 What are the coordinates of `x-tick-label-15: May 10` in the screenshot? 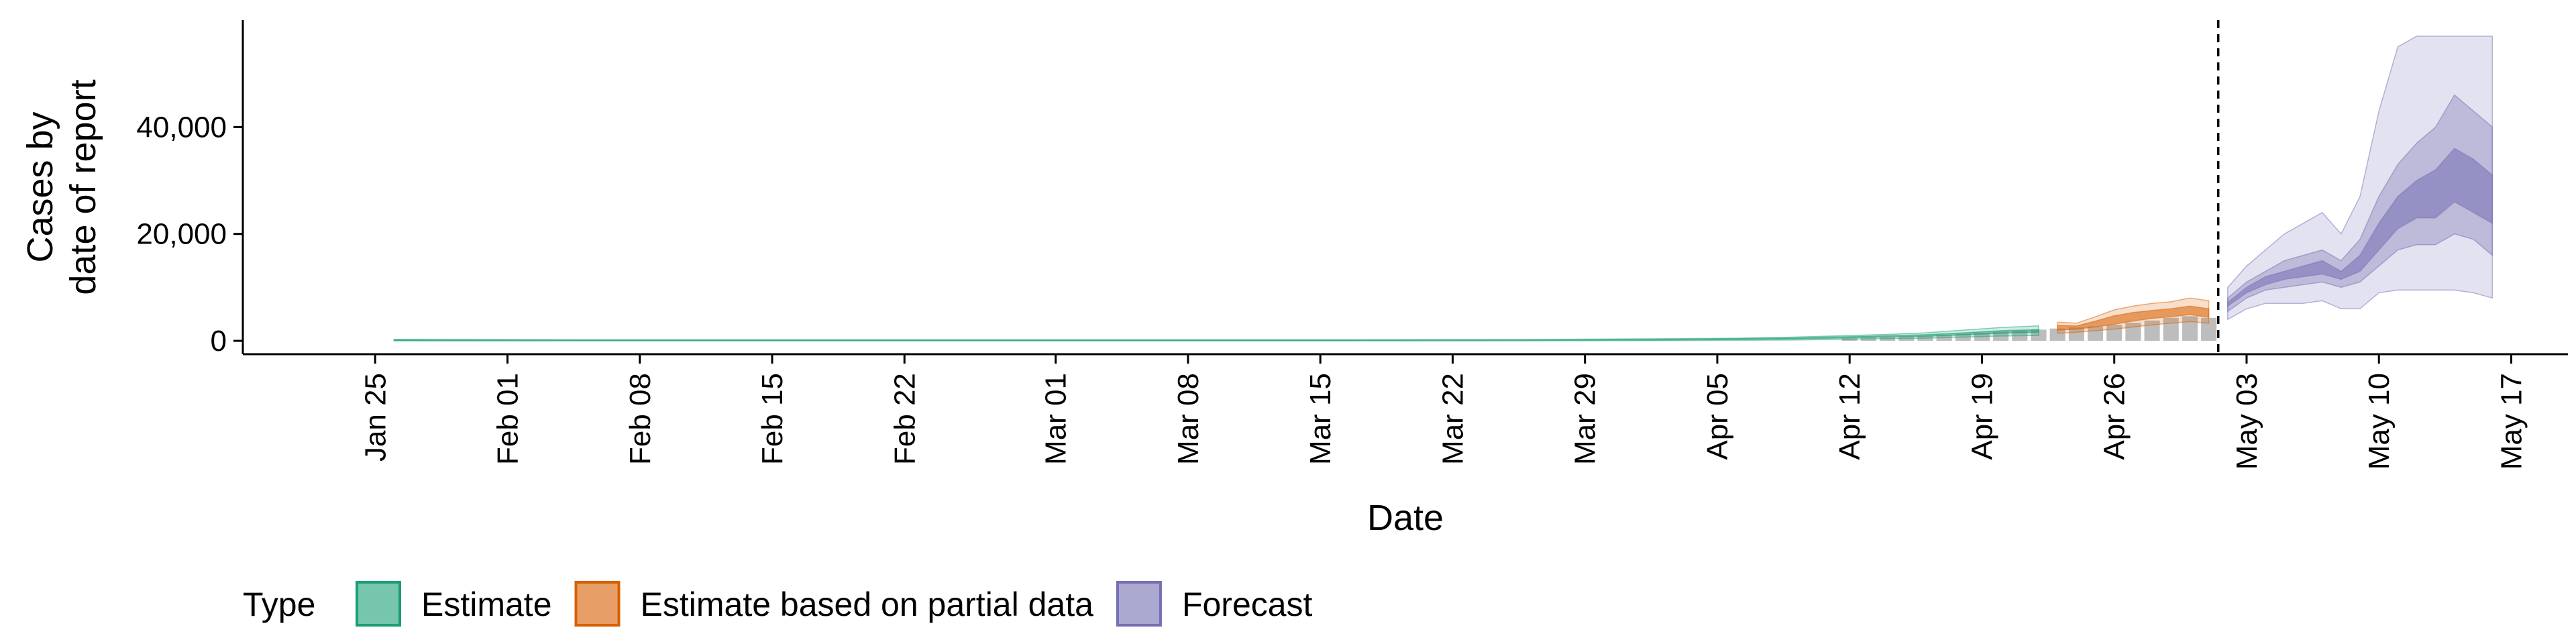 It's located at (2379, 421).